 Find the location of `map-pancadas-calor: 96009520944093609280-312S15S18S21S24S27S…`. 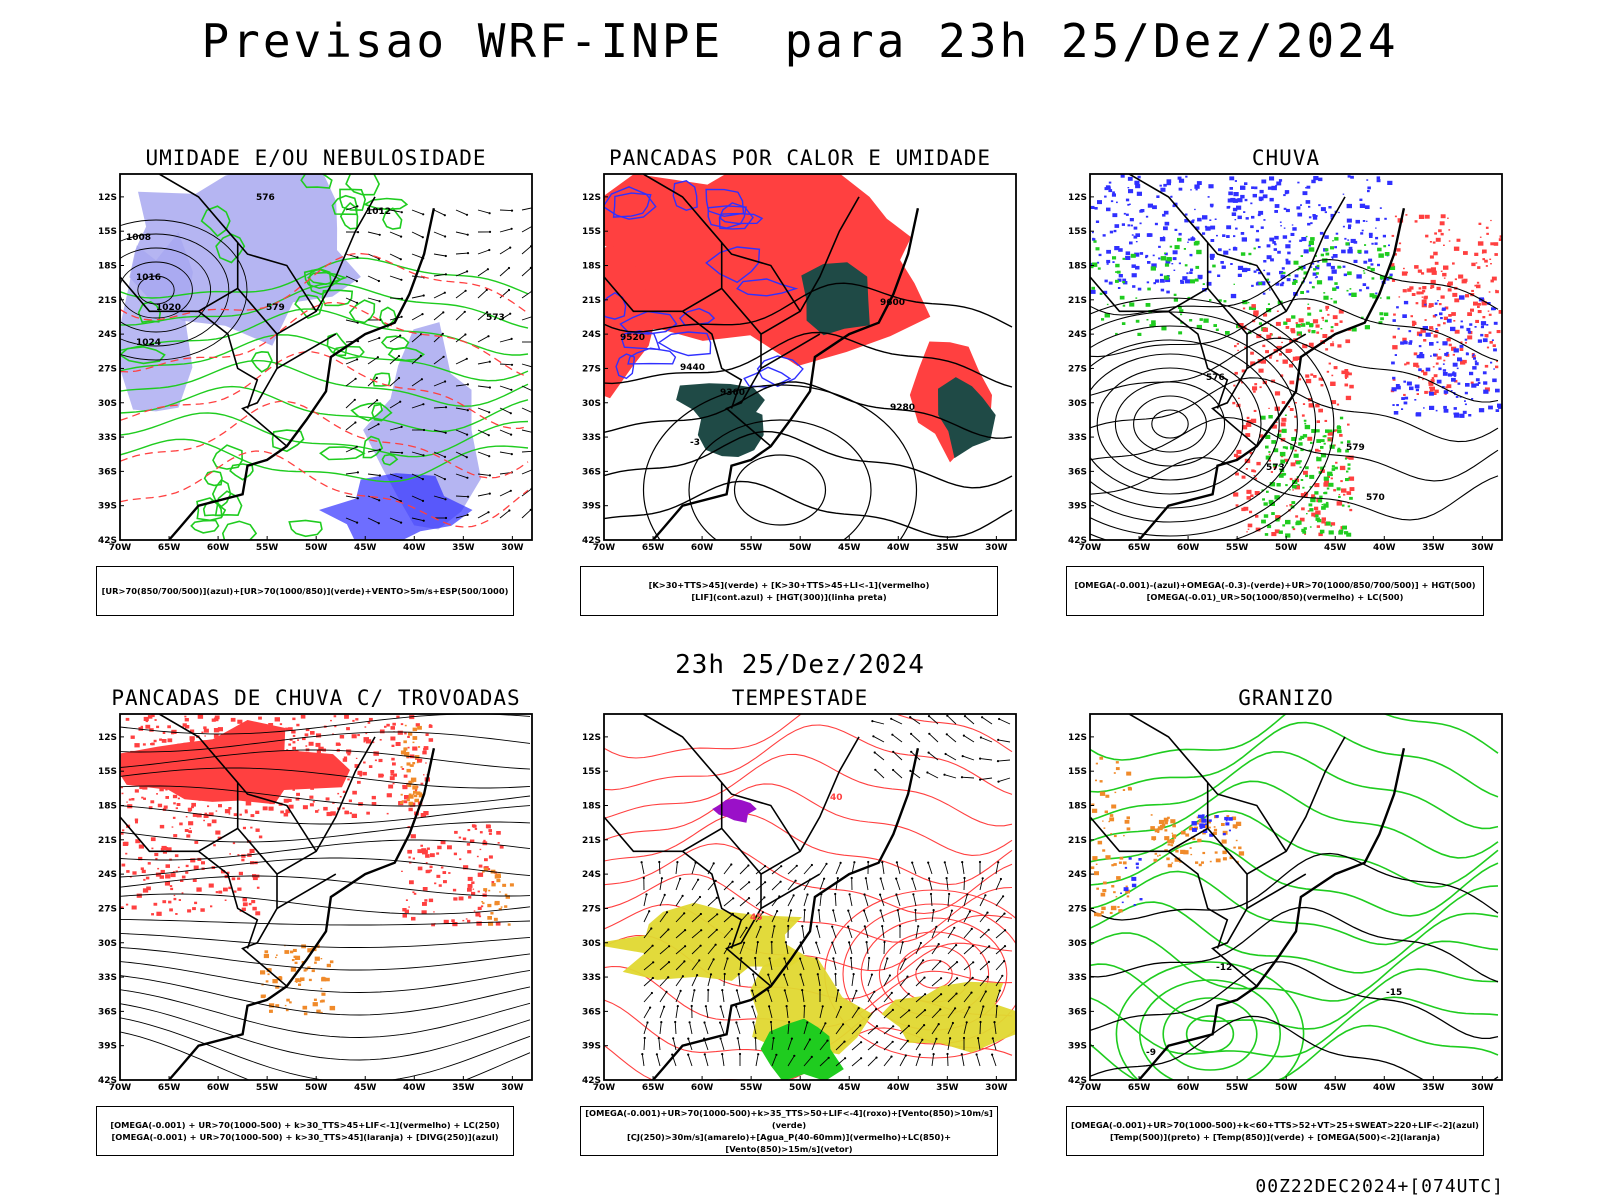

map-pancadas-calor: 96009520944093609280-312S15S18S21S24S27S… is located at coordinates (800, 367).